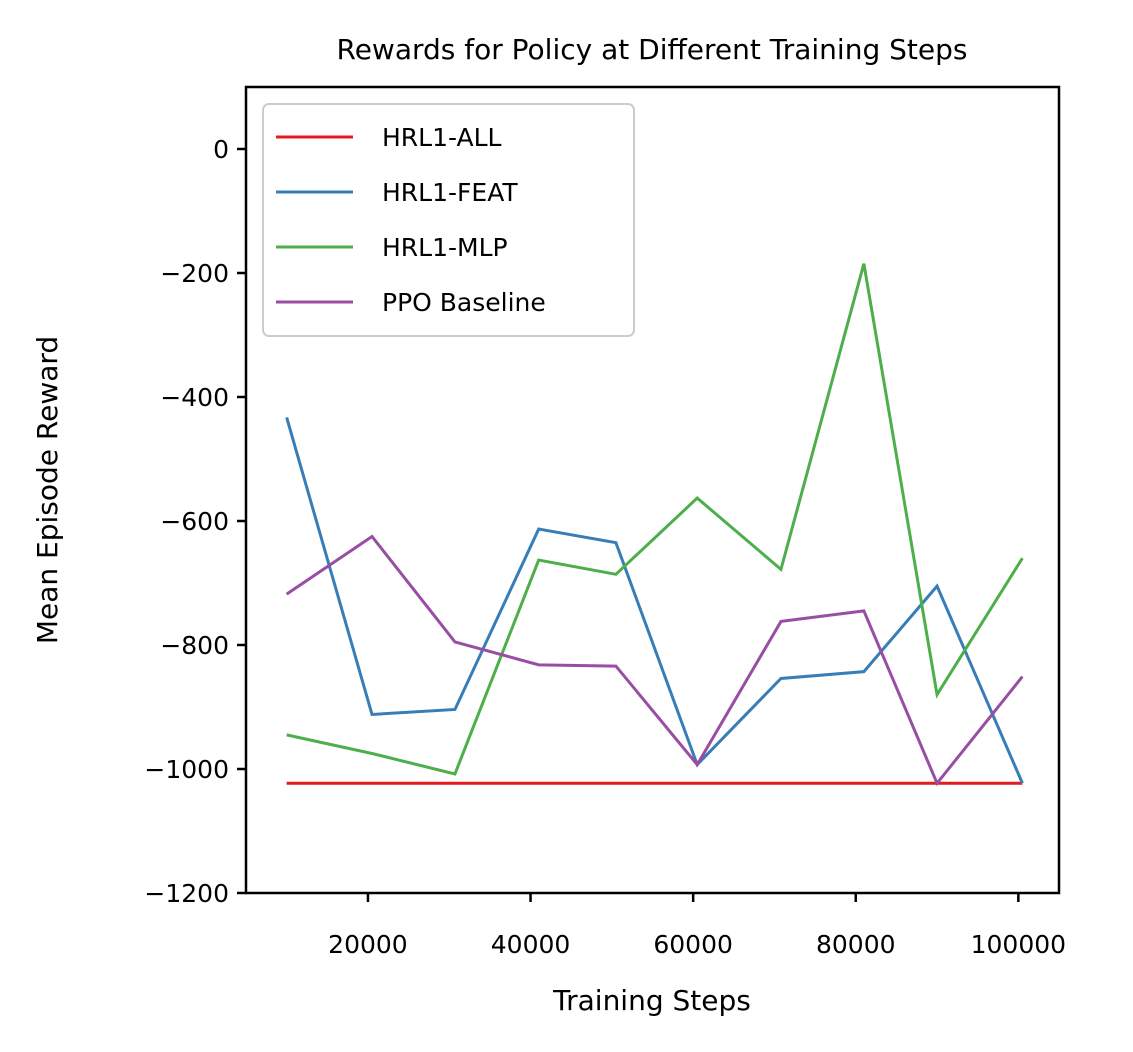 The image size is (1133, 1052). Describe the element at coordinates (221, 149) in the screenshot. I see `y-tick-label: 0` at that location.